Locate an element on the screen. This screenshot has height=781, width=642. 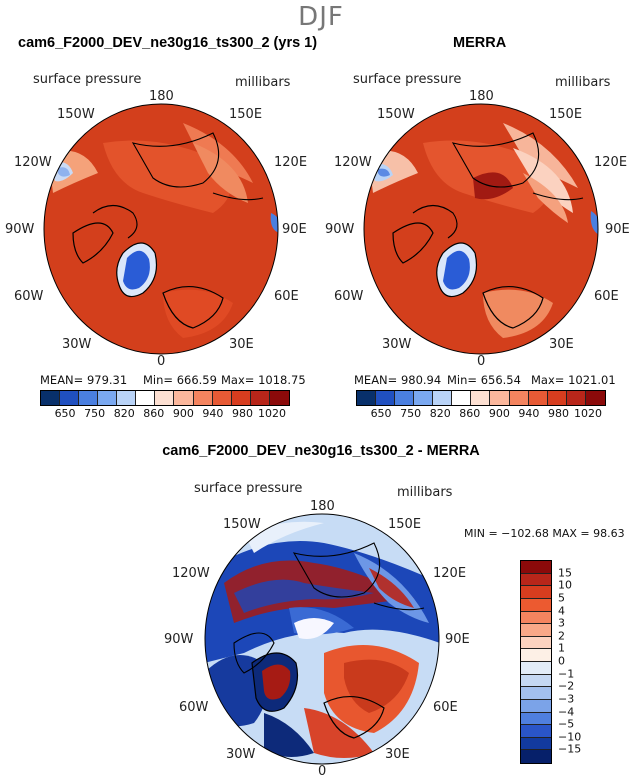
panel-2-lon-90e: 90E is located at coordinates (617, 229).